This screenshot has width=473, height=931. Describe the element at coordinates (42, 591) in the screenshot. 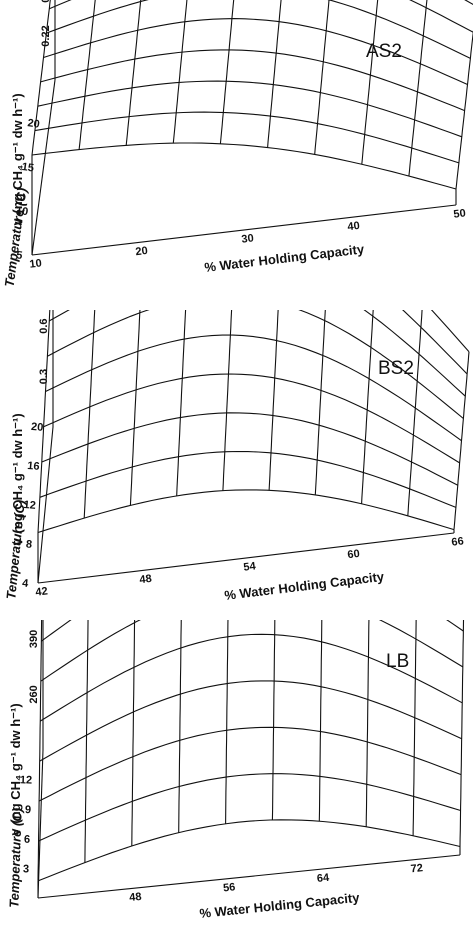

I see `x-tick-label: 42` at that location.